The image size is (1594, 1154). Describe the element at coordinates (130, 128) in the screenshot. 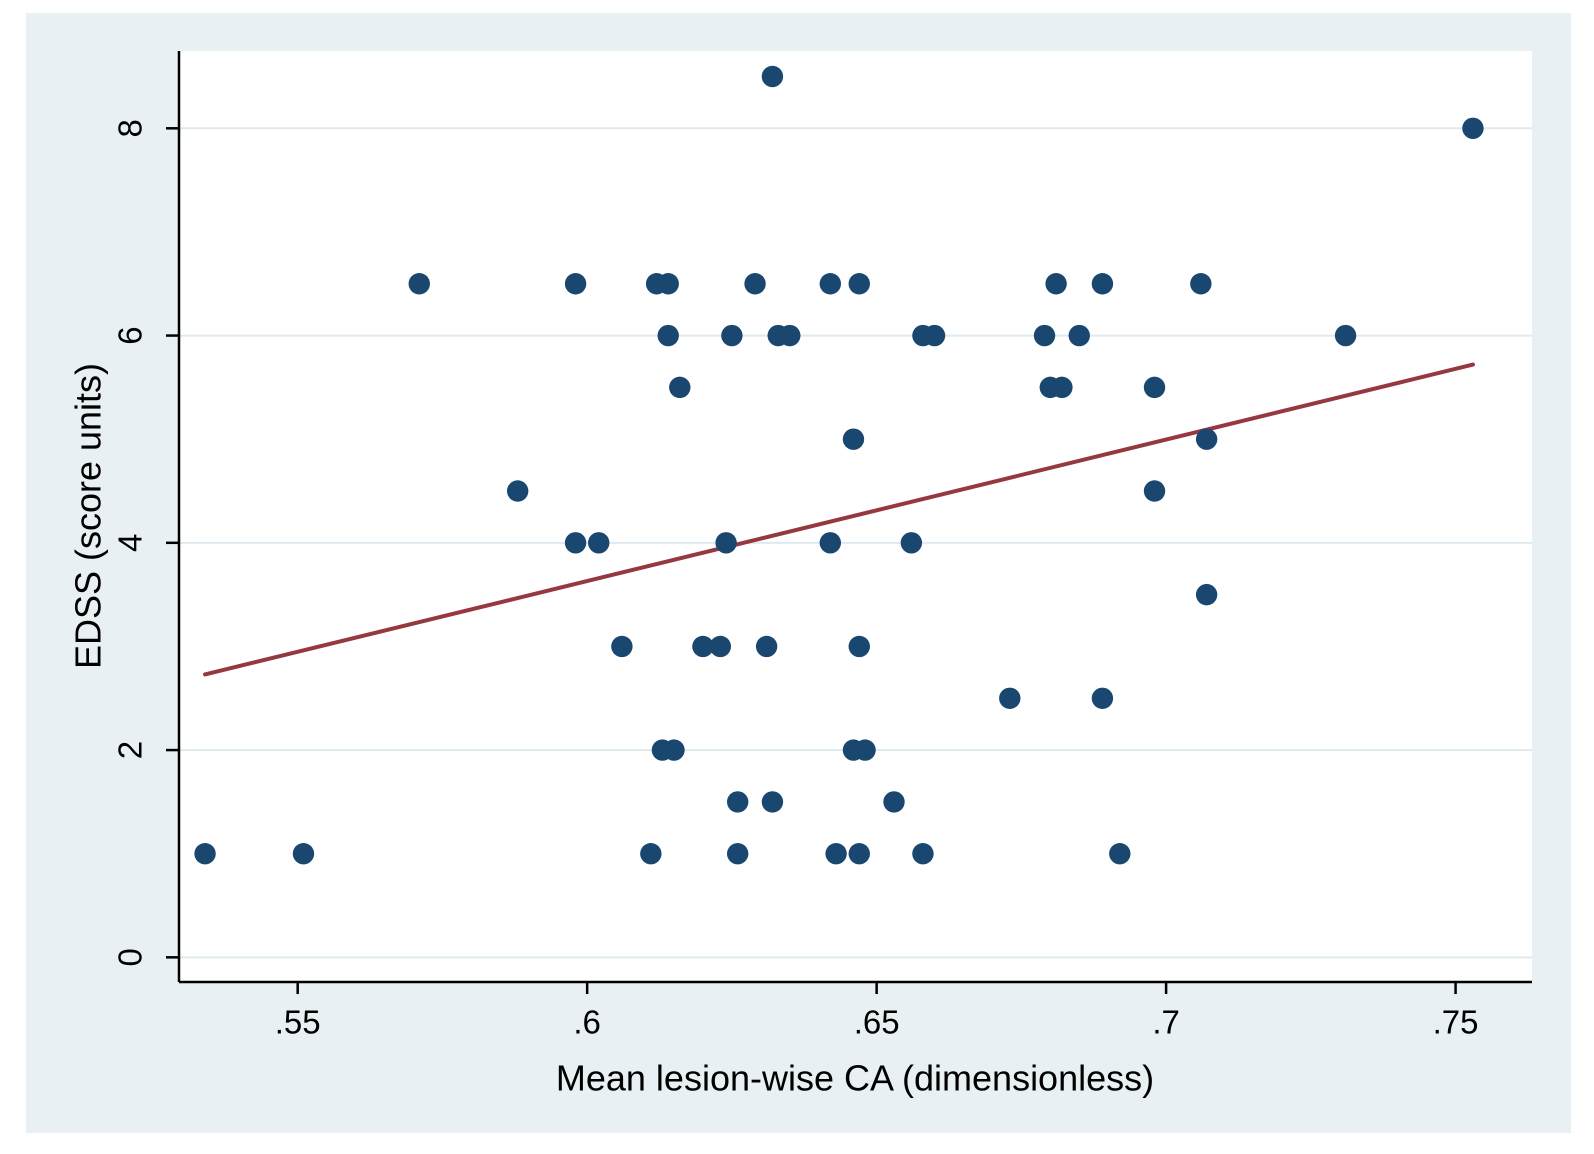

I see `y-tick-label: 8` at that location.